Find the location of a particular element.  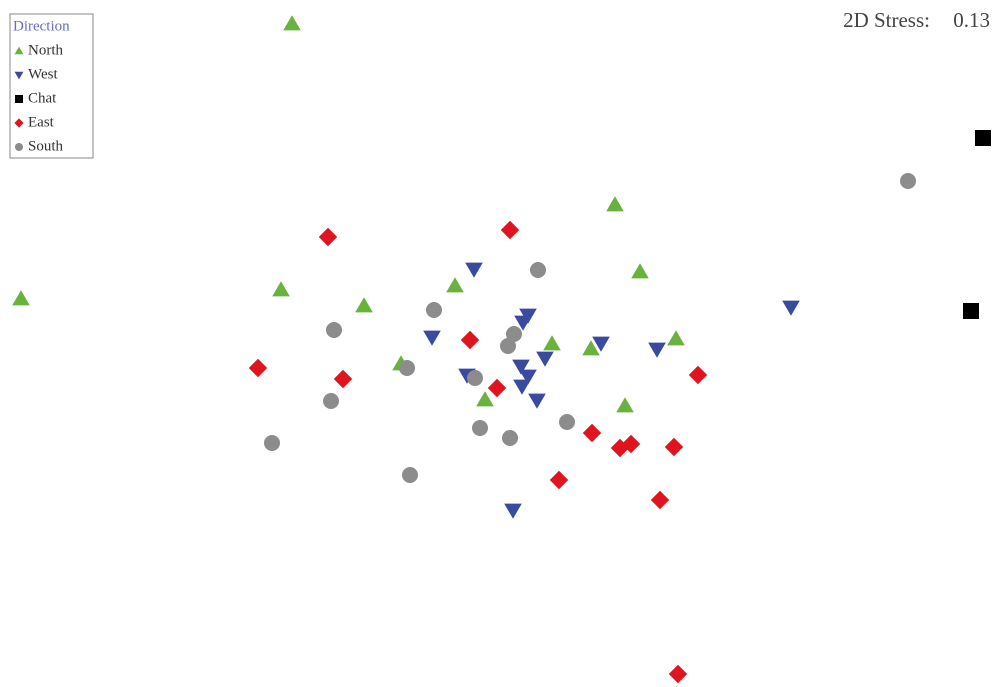

legend-label: West is located at coordinates (43, 74).